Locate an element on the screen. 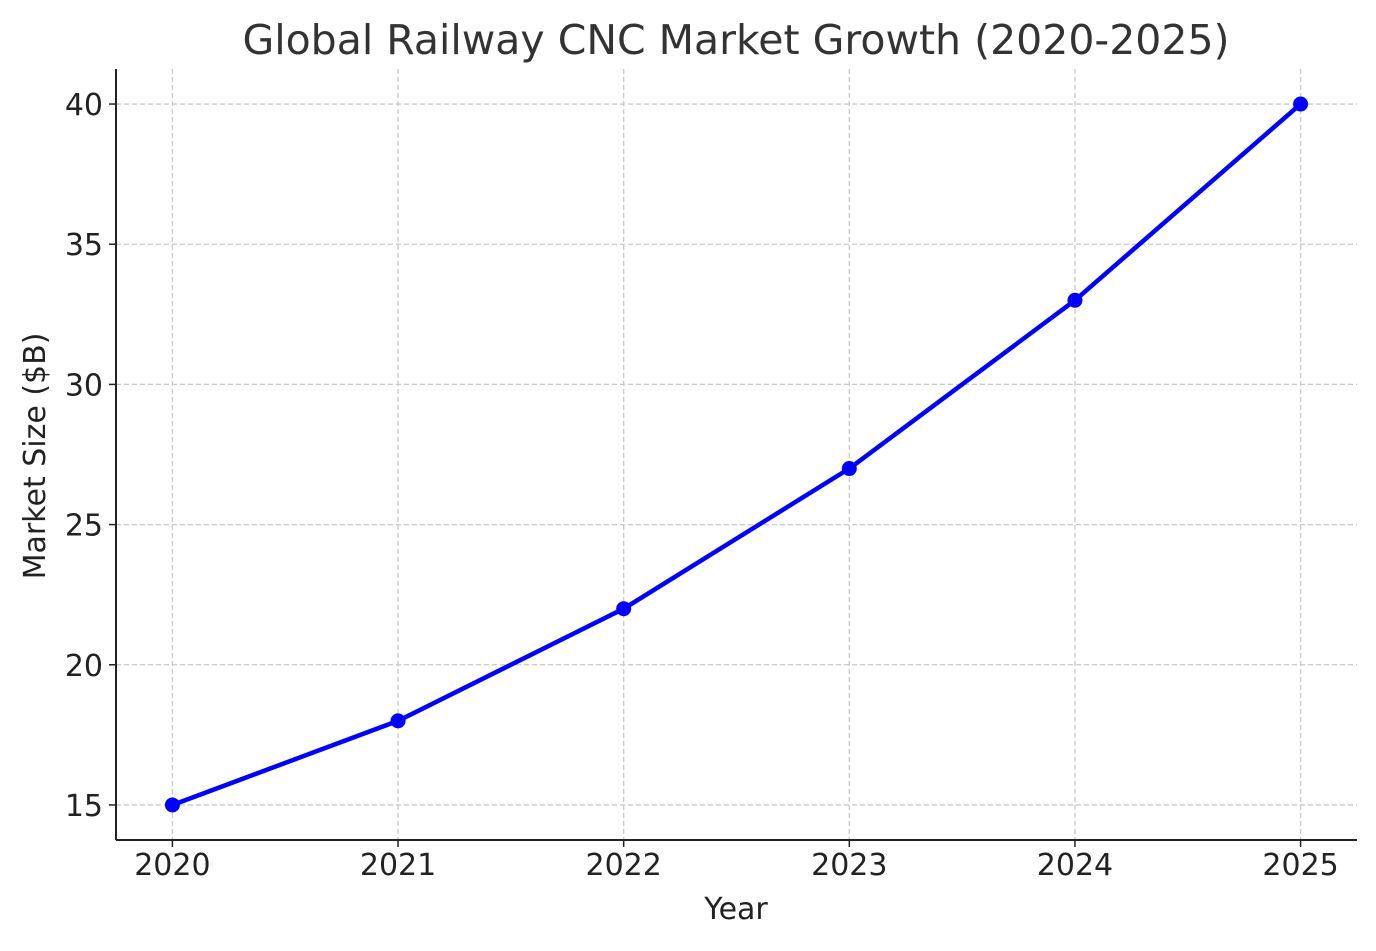  x-tick-label: 2023 is located at coordinates (849, 865).